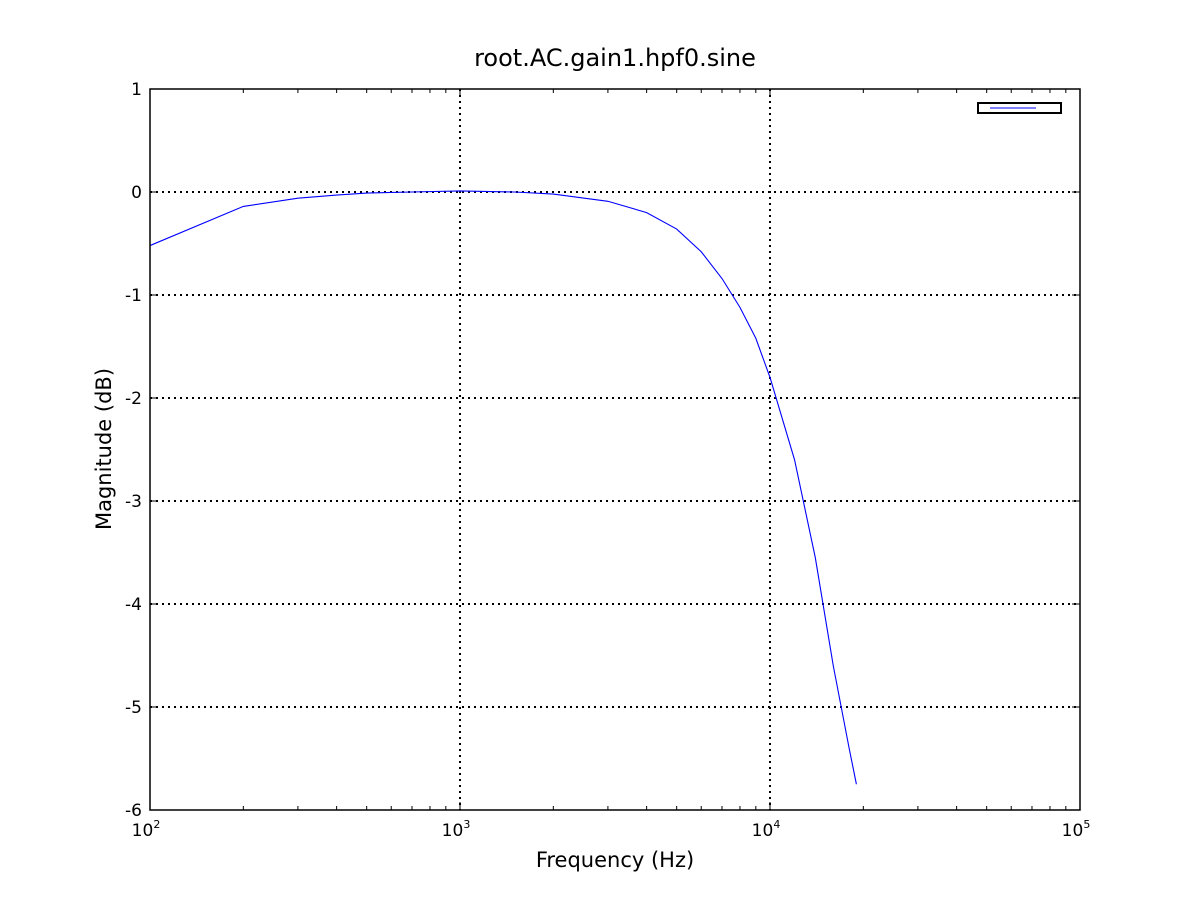 The height and width of the screenshot is (900, 1200). What do you see at coordinates (133, 450) in the screenshot?
I see `y-tick-labels: 1 0 -1 -2 -3 -4 -5 -6` at bounding box center [133, 450].